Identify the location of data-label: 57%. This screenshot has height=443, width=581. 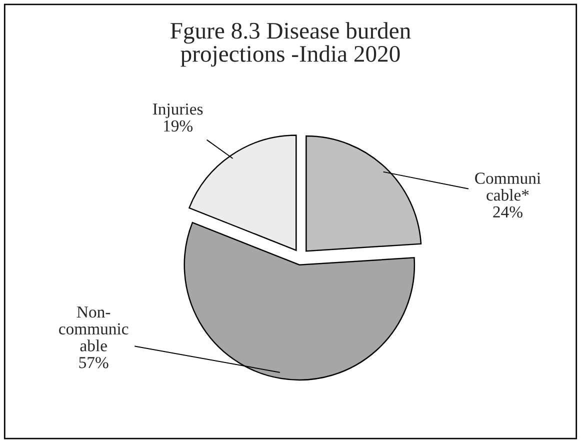
(93, 362).